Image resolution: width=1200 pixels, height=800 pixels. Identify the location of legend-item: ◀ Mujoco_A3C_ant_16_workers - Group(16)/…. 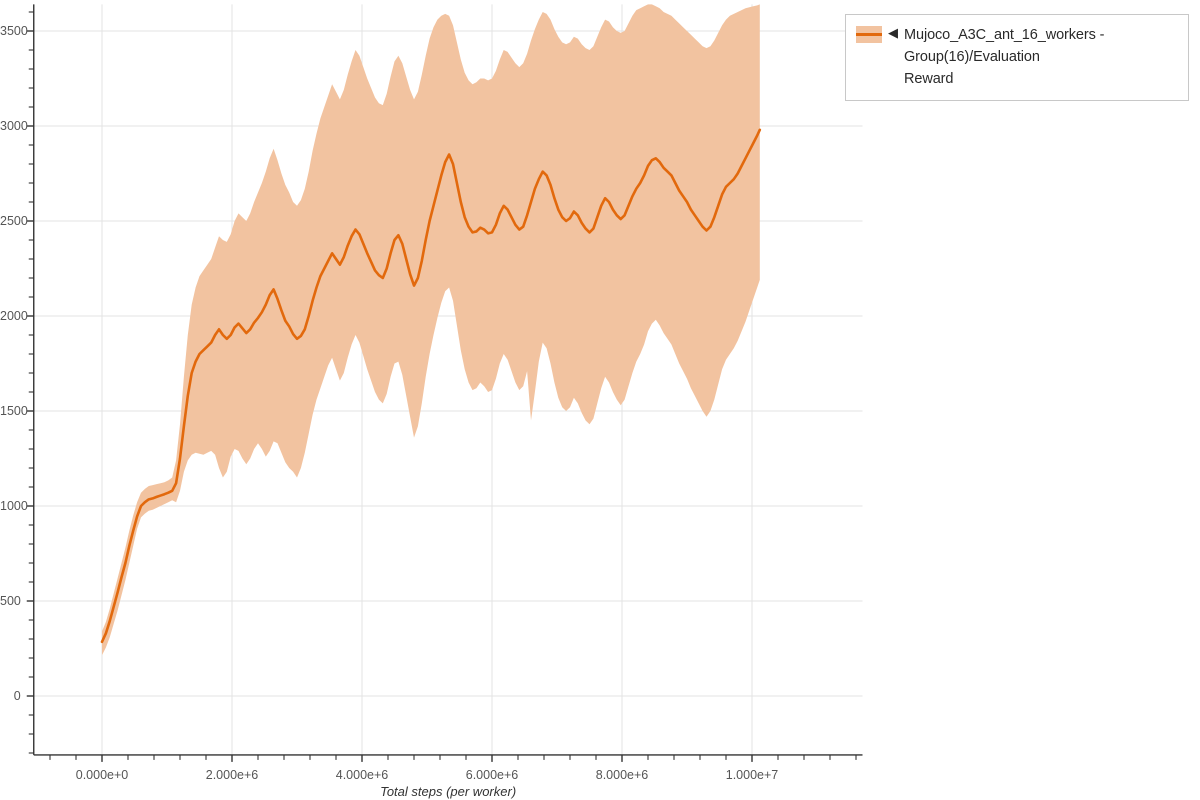
(1017, 57).